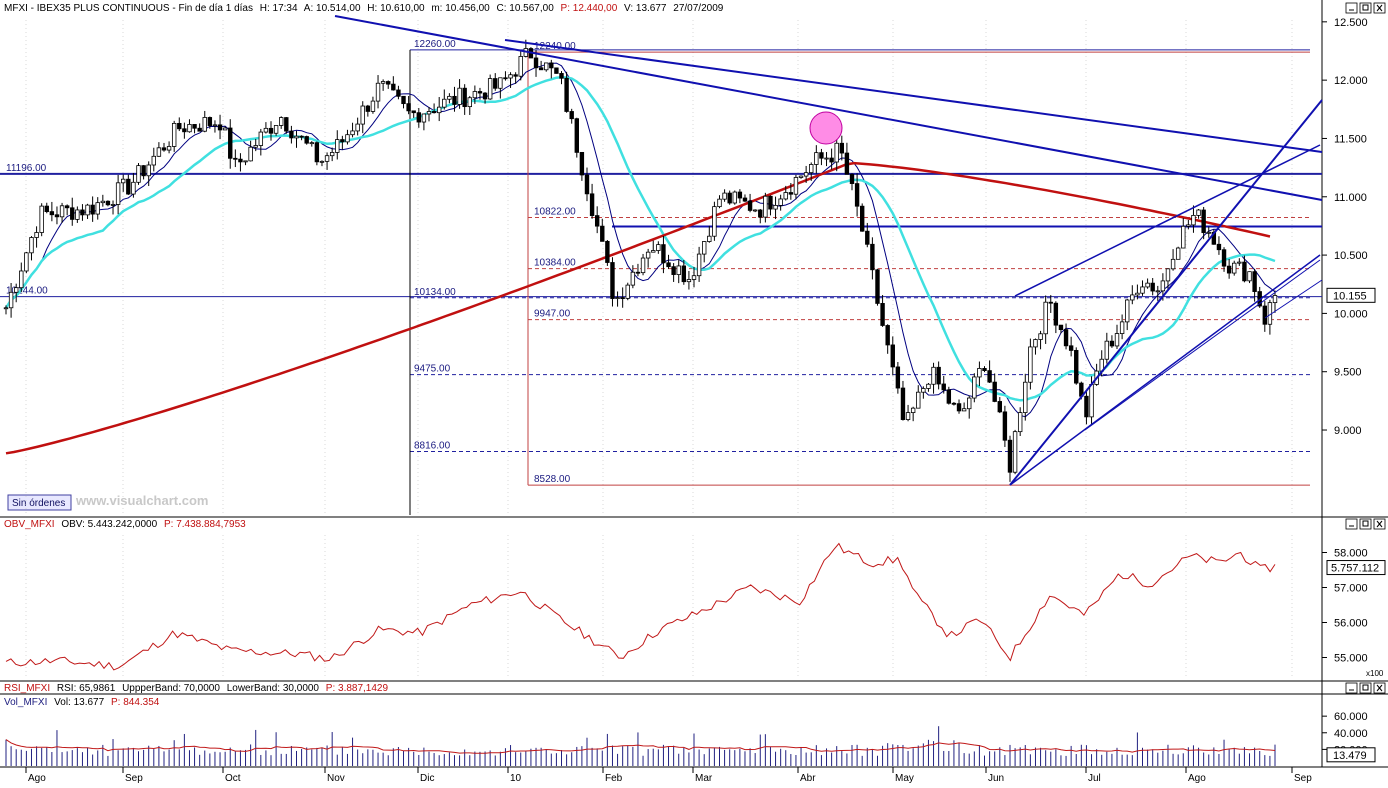  What do you see at coordinates (826, 128) in the screenshot?
I see `highlight-circle` at bounding box center [826, 128].